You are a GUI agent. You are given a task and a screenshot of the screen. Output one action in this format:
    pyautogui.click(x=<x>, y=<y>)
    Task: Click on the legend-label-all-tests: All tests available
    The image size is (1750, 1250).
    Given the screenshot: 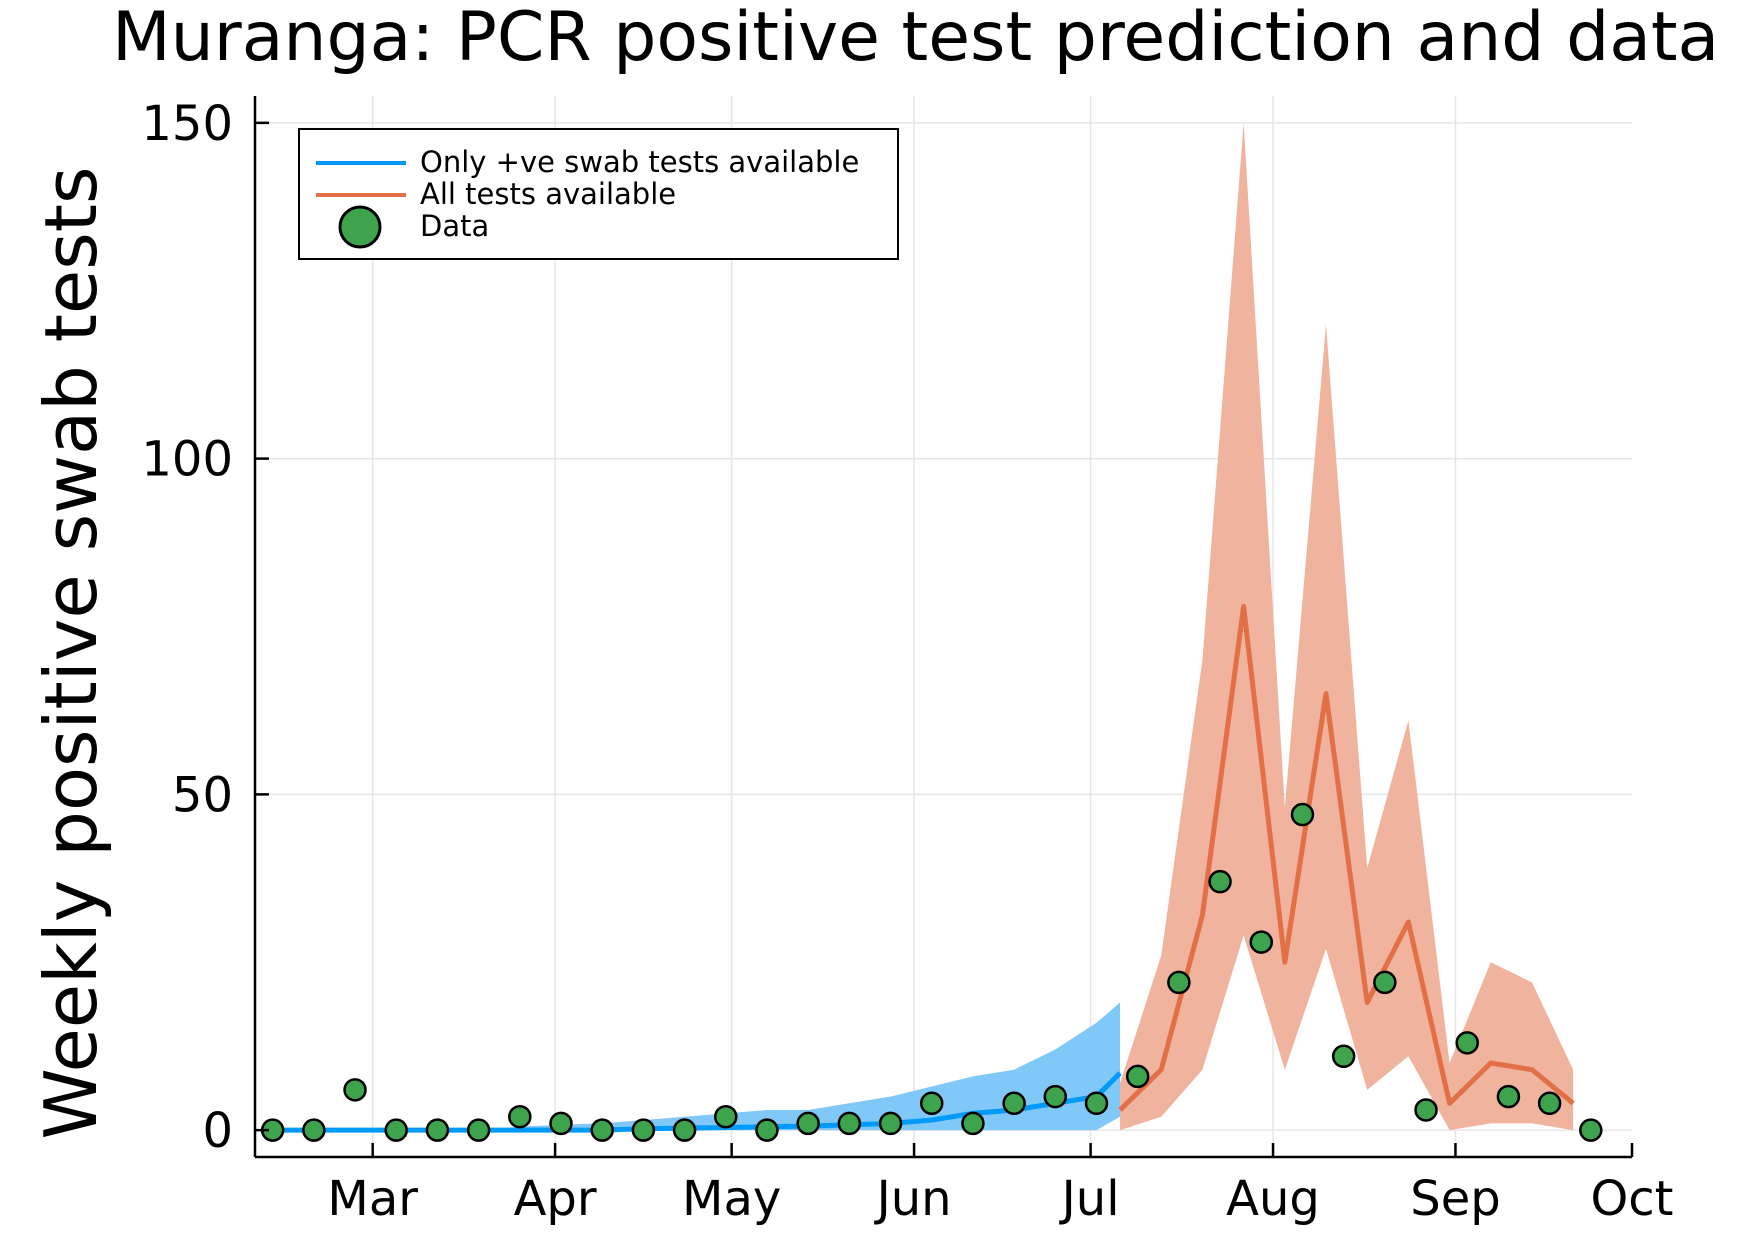 What is the action you would take?
    pyautogui.click(x=548, y=194)
    